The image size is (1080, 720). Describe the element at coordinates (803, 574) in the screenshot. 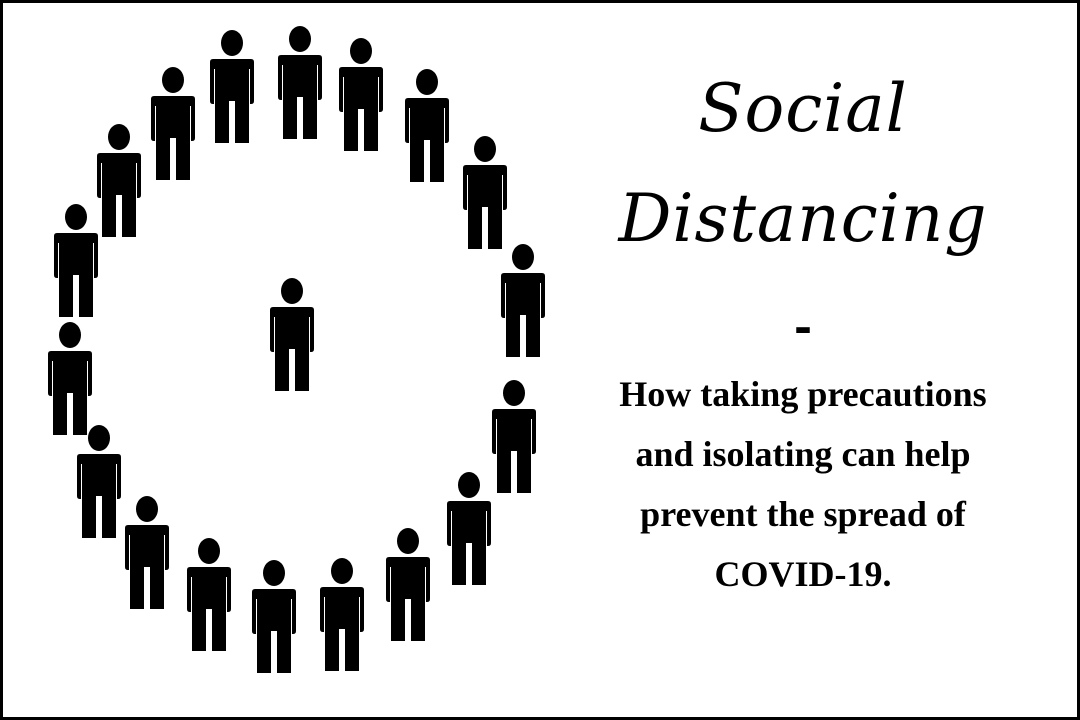

I see `subtitle-line-4: COVID-19.` at that location.